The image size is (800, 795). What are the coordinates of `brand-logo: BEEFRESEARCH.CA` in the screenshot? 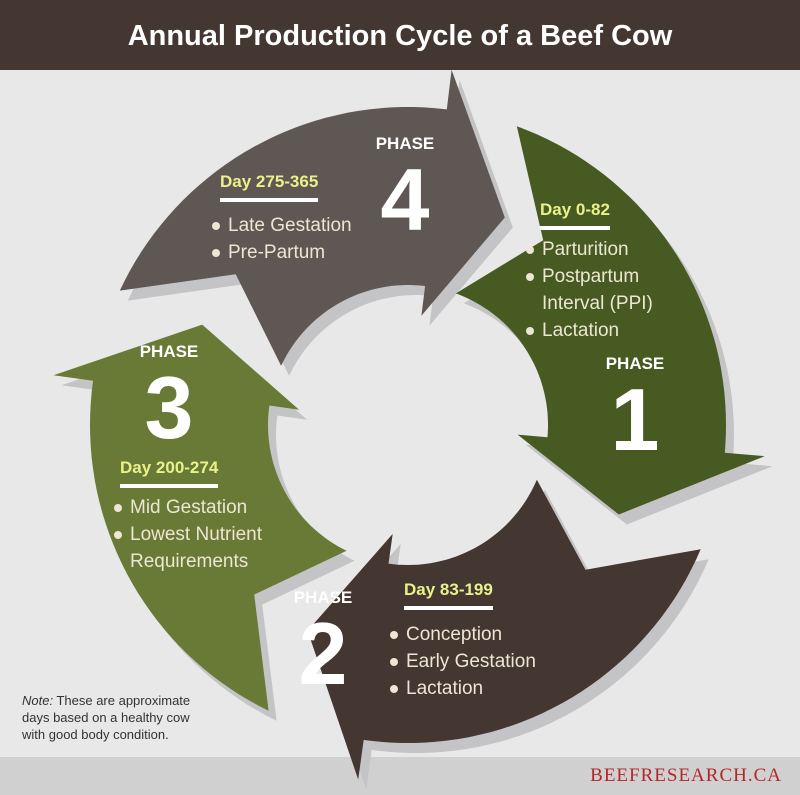 It's located at (686, 775).